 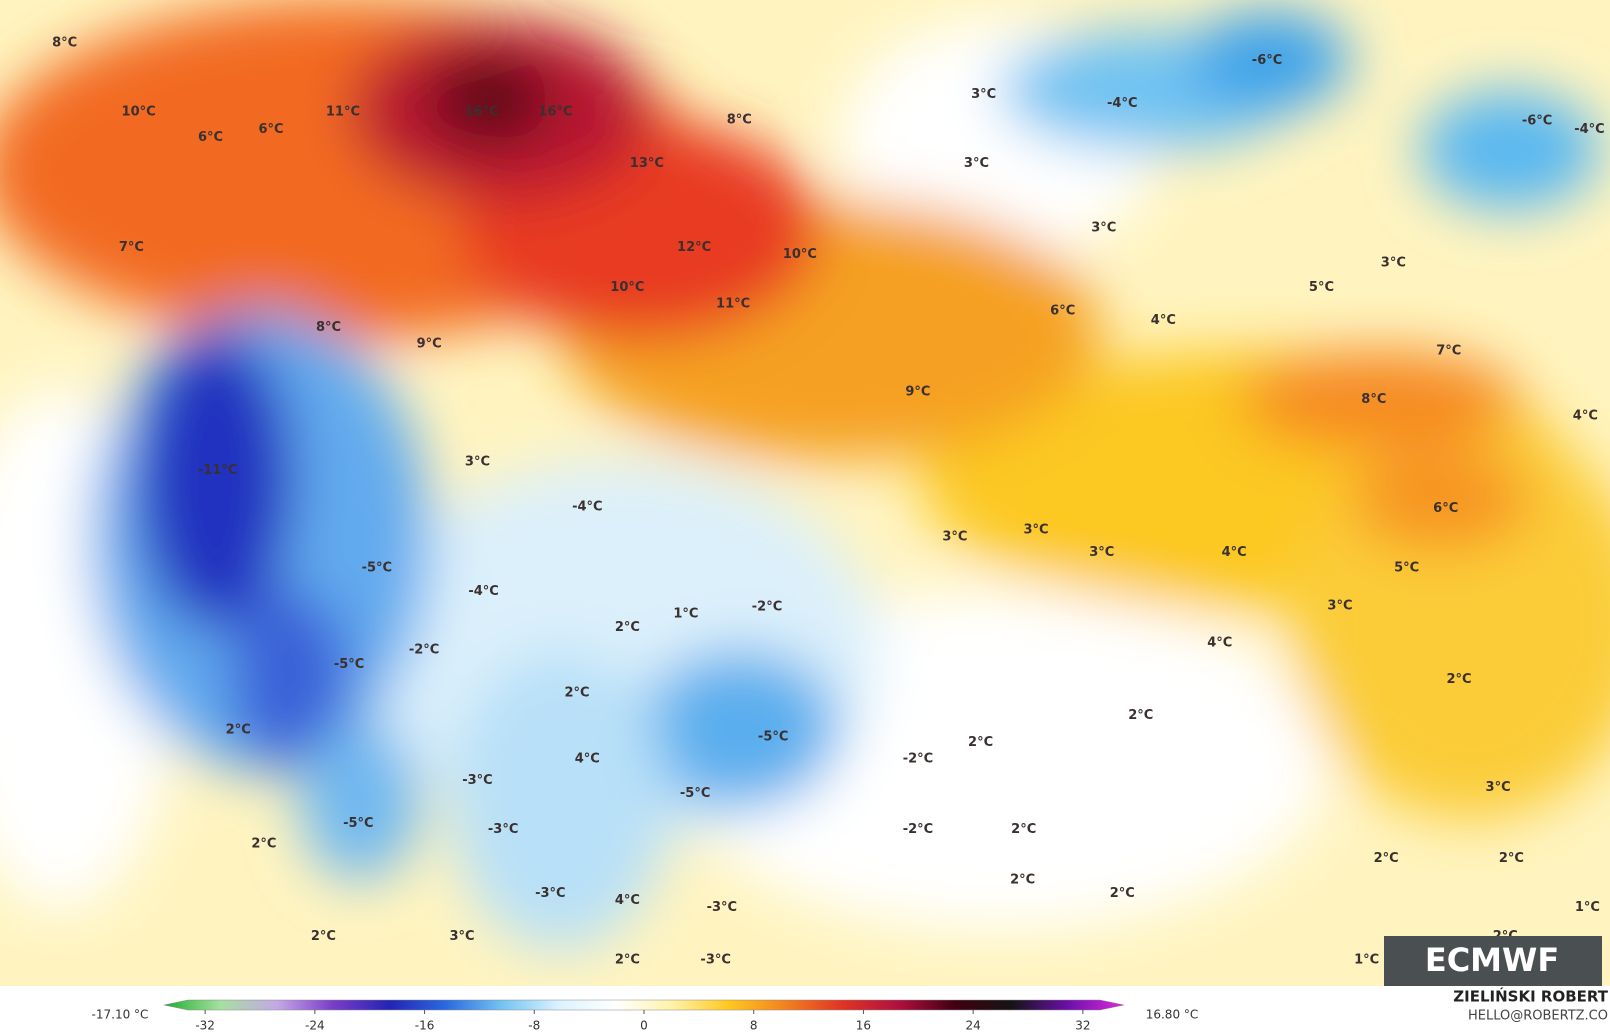 I want to click on temperature-label: -11°C, so click(x=218, y=470).